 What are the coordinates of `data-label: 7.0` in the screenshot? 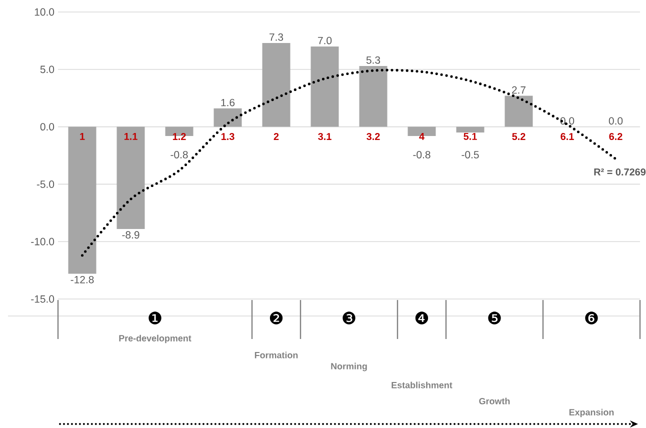 It's located at (325, 40).